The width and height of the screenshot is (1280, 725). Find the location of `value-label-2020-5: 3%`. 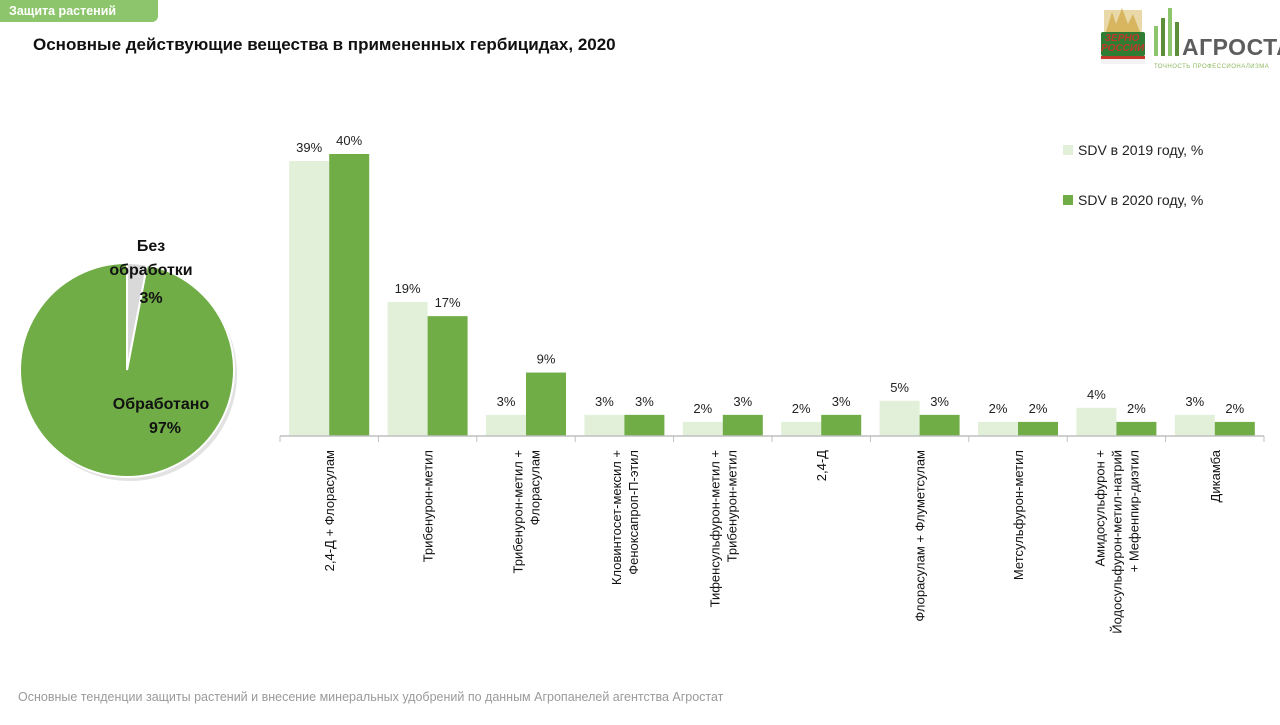

value-label-2020-5: 3% is located at coordinates (742, 401).